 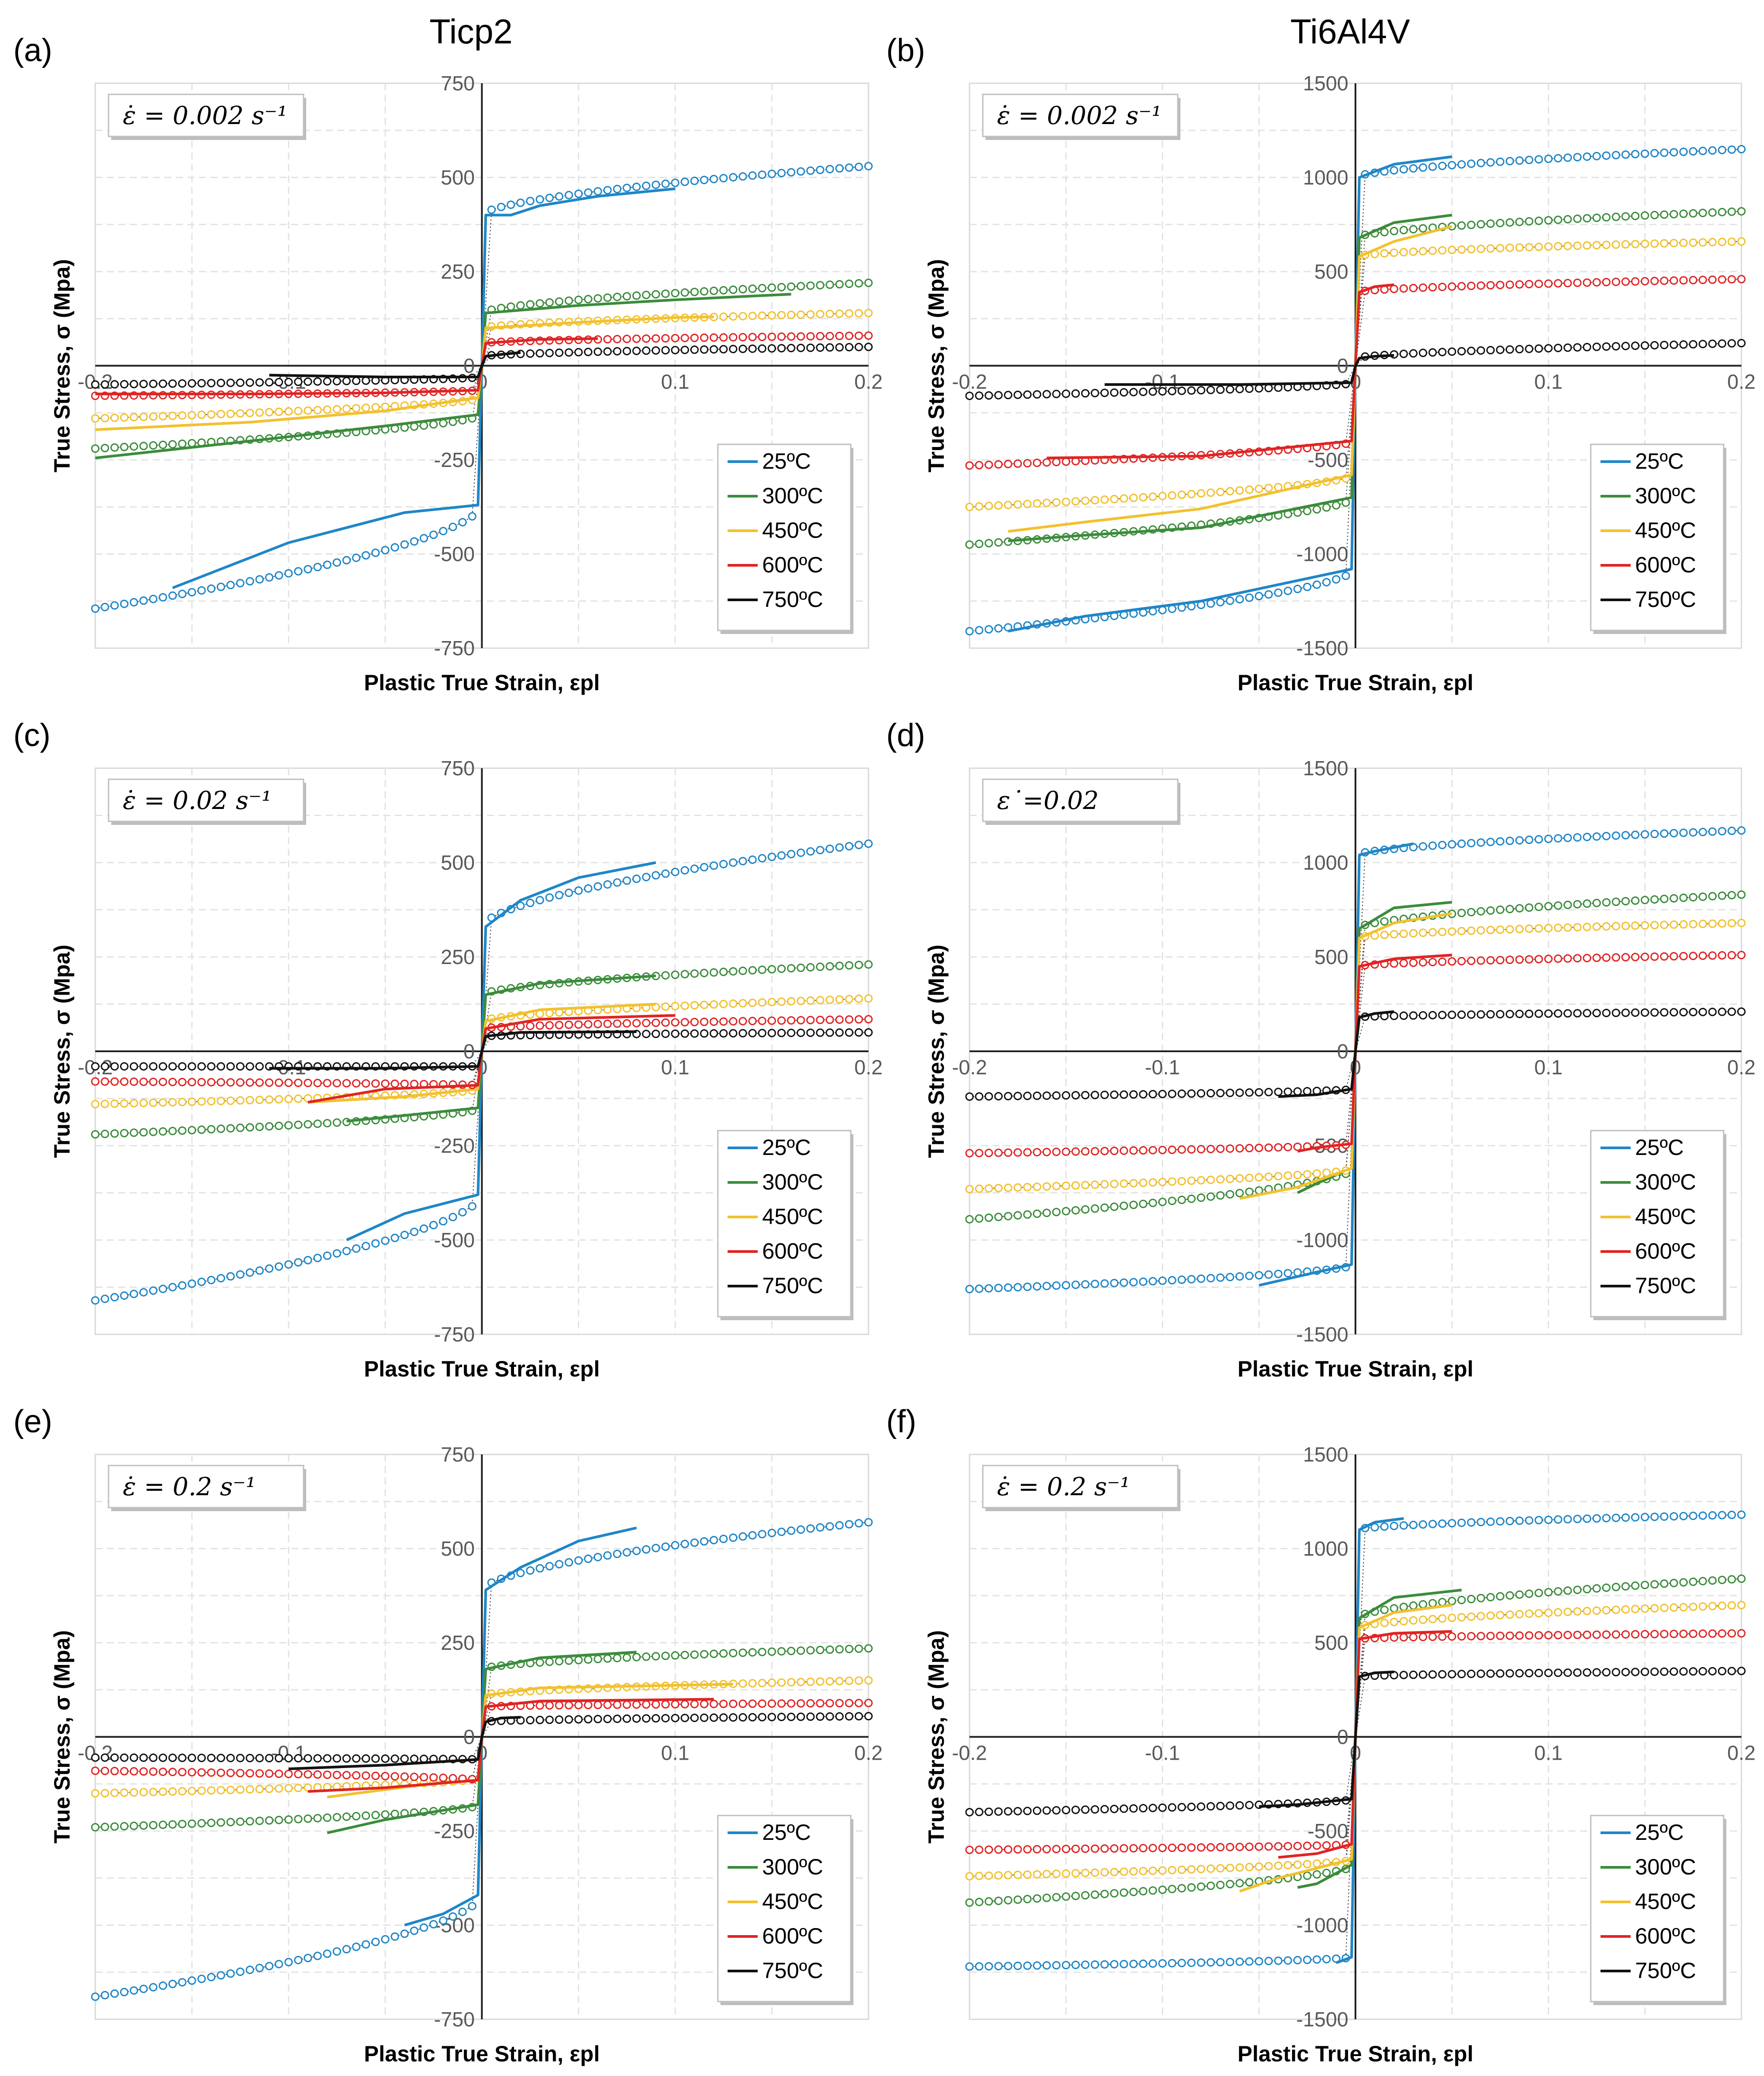 What do you see at coordinates (482, 365) in the screenshot?
I see `series-600C` at bounding box center [482, 365].